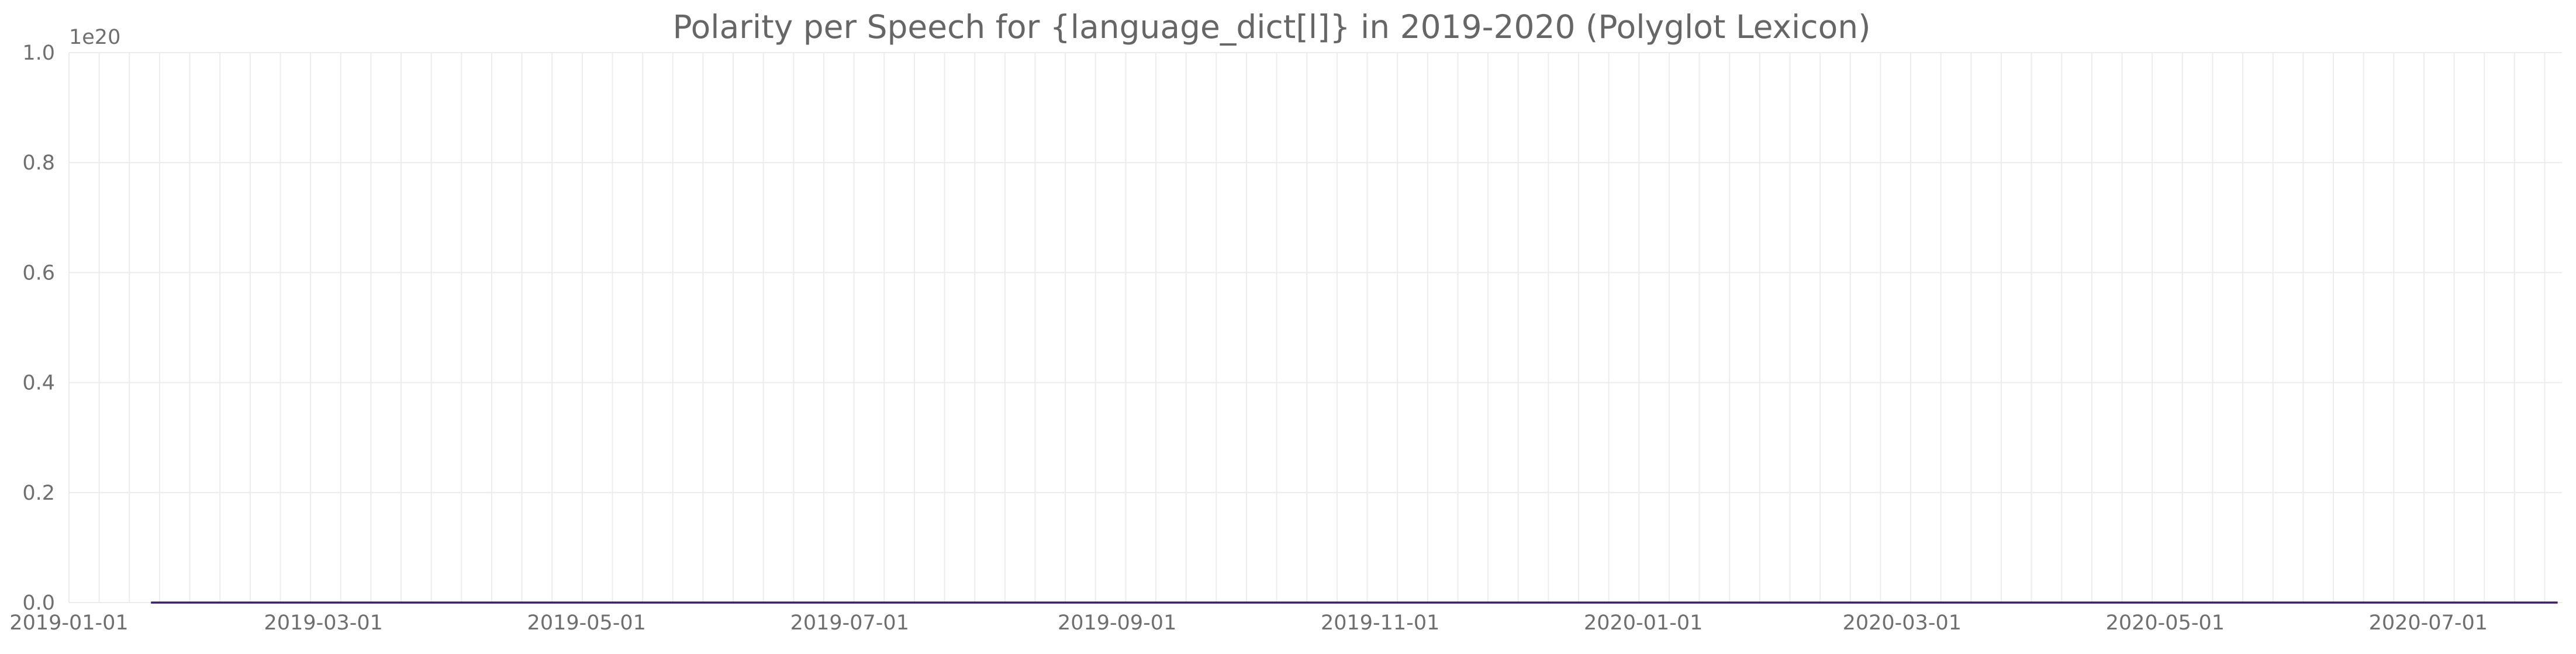 The image size is (2576, 654). Describe the element at coordinates (1380, 623) in the screenshot. I see `x-tick-label: 2019-11-01` at that location.